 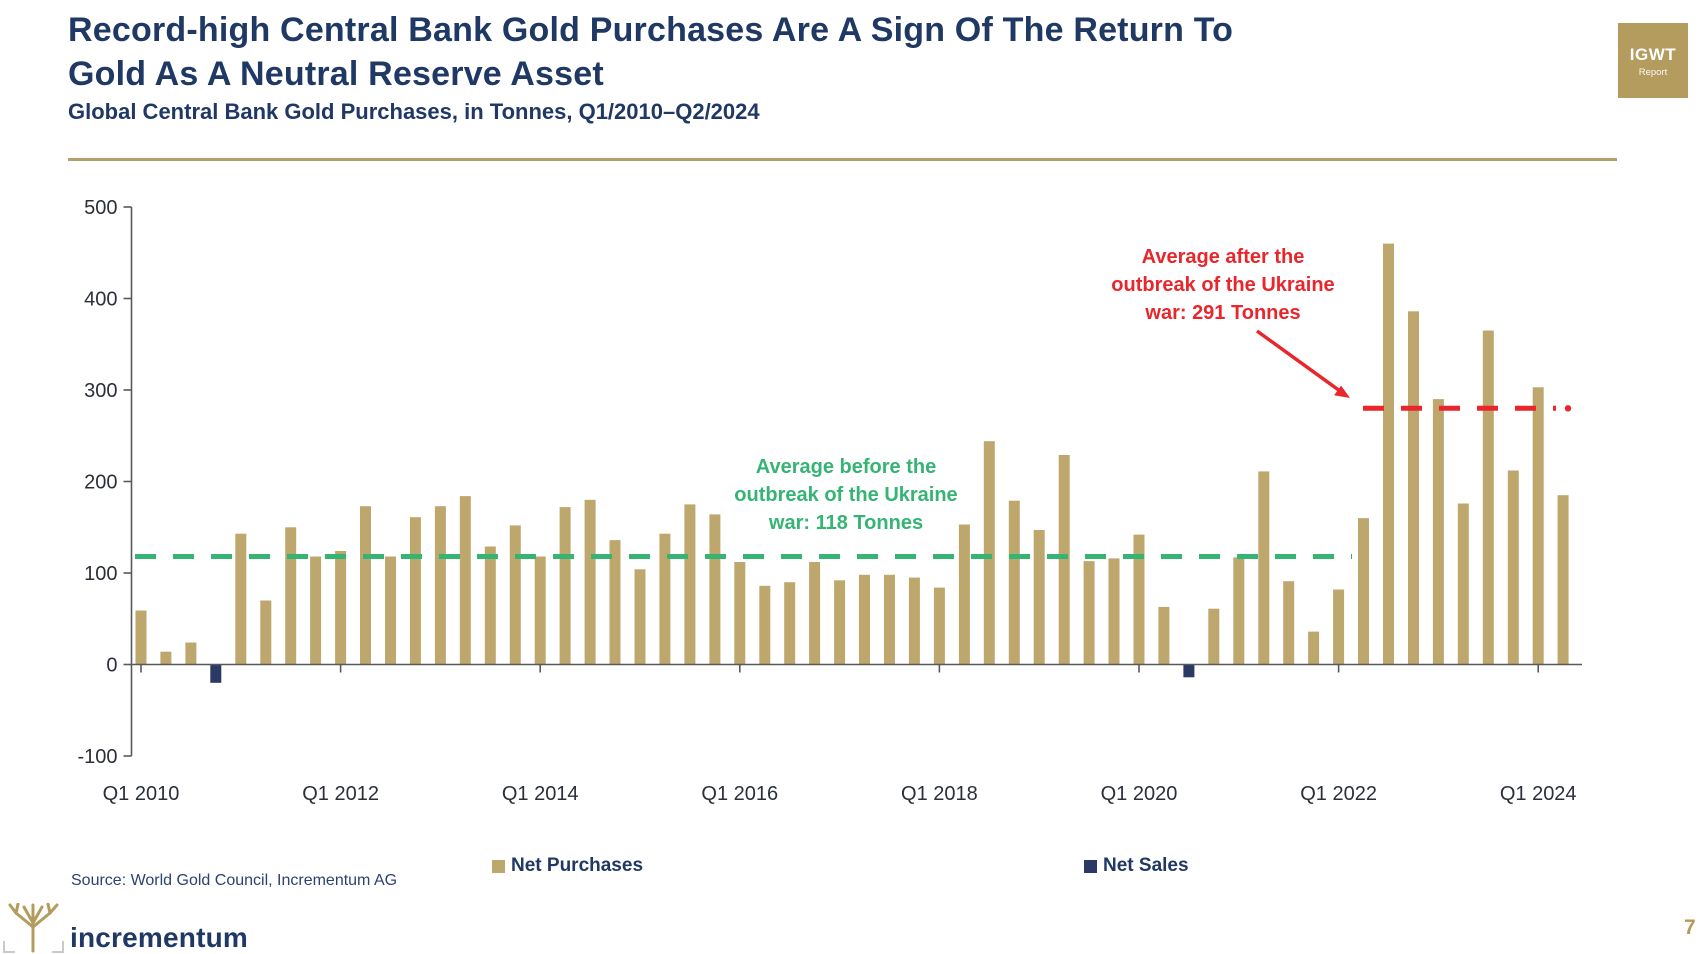 What do you see at coordinates (111, 666) in the screenshot?
I see `y-tick-label-0: 0` at bounding box center [111, 666].